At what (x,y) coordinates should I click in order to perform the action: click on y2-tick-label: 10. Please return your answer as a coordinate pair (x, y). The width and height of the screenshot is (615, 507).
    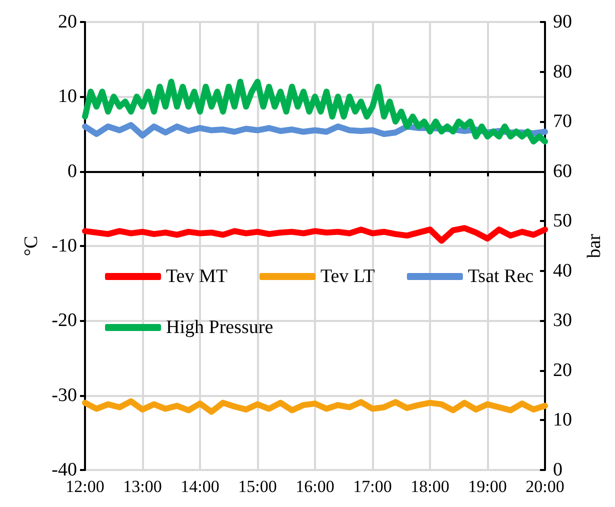
    Looking at the image, I should click on (562, 420).